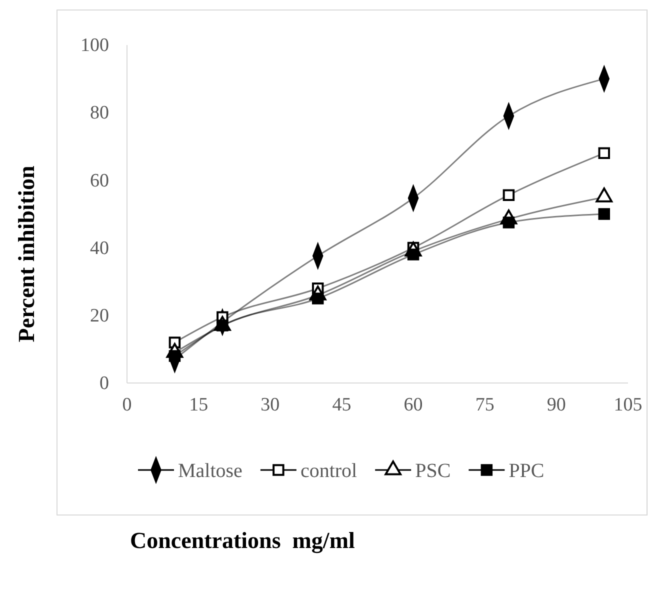 The width and height of the screenshot is (648, 592). Describe the element at coordinates (99, 248) in the screenshot. I see `y-tick-label: 40` at that location.